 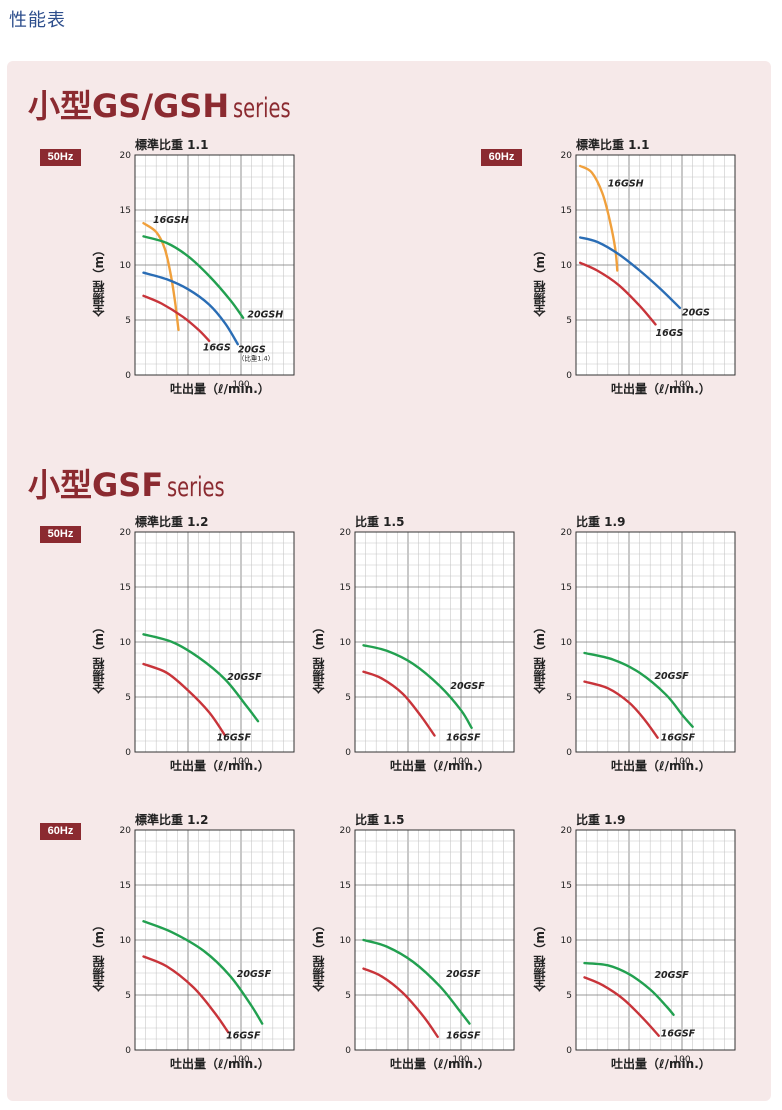 What do you see at coordinates (37, 20) in the screenshot?
I see `page-title: 性能表` at bounding box center [37, 20].